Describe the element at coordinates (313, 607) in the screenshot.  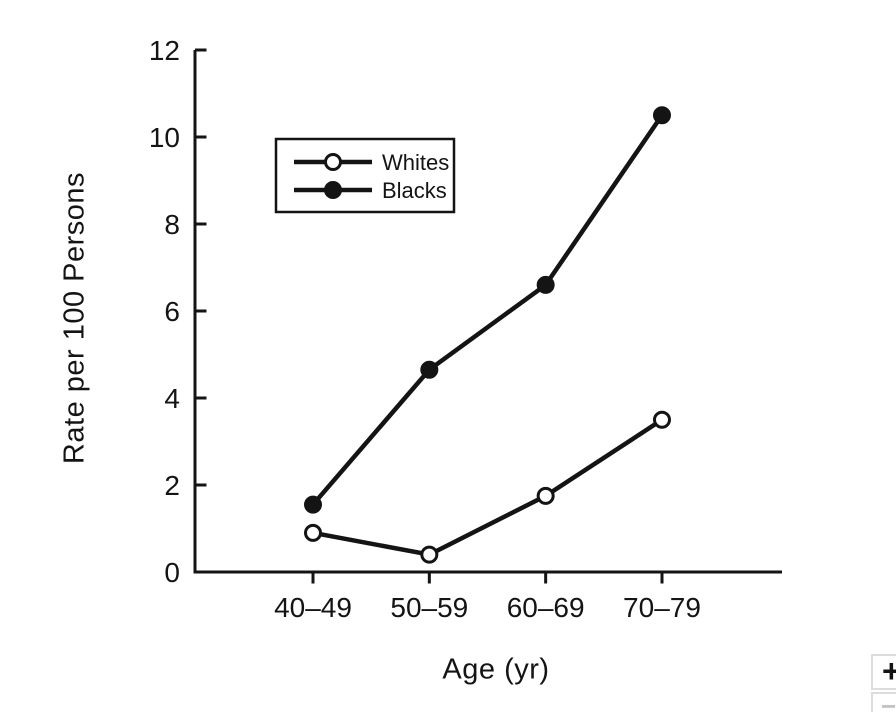
I see `x-tick-label: 40–49` at that location.